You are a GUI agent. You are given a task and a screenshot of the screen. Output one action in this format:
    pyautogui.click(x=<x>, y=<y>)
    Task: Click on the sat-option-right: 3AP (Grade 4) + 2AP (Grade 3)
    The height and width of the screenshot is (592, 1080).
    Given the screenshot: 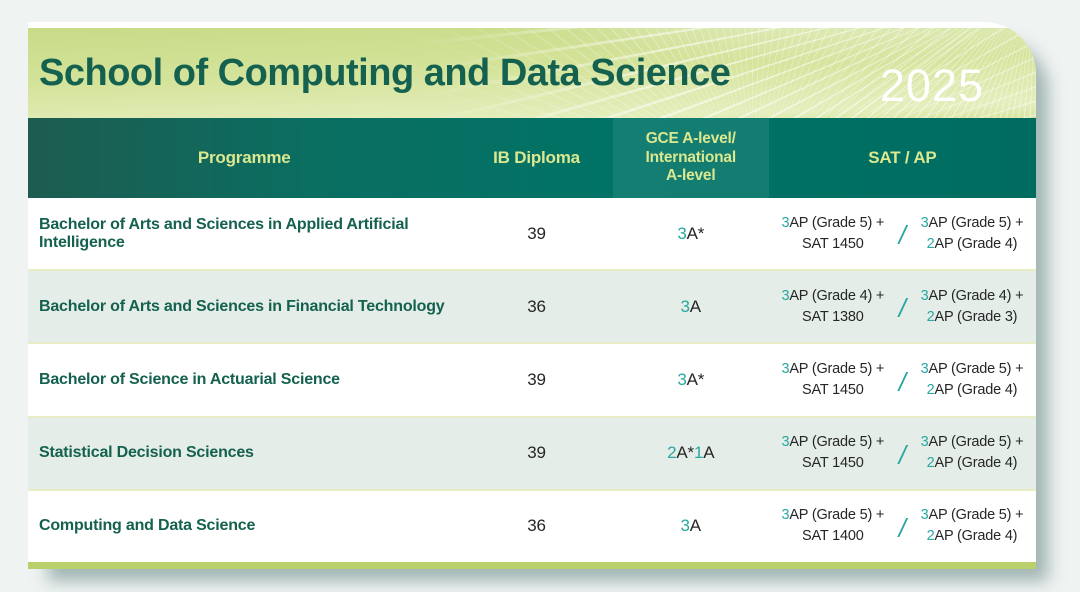 What is the action you would take?
    pyautogui.click(x=972, y=307)
    